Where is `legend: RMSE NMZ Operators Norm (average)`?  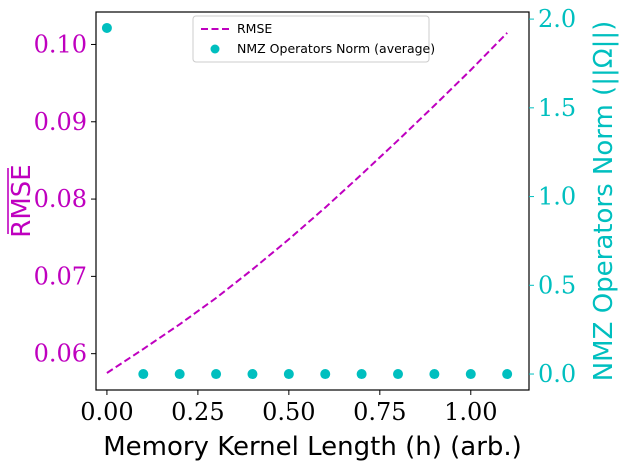
legend: RMSE NMZ Operators Norm (average) is located at coordinates (313, 39).